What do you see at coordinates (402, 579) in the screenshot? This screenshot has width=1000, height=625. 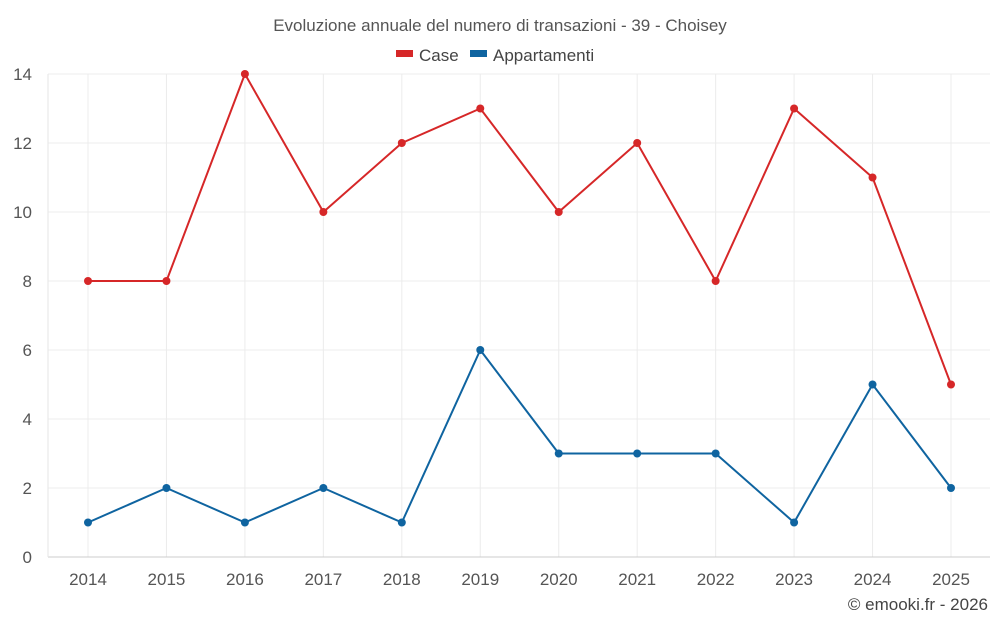 I see `x-tick-label: 2018` at bounding box center [402, 579].